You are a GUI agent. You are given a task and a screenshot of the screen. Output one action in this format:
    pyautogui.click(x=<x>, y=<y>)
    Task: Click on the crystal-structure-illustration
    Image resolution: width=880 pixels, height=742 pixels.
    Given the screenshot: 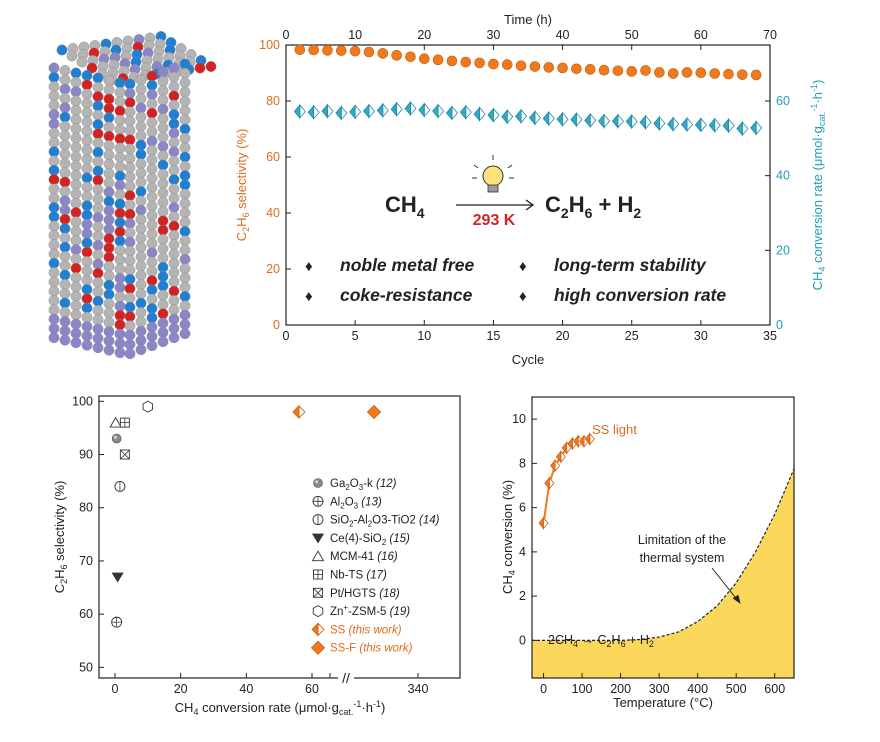 What is the action you would take?
    pyautogui.click(x=132, y=195)
    